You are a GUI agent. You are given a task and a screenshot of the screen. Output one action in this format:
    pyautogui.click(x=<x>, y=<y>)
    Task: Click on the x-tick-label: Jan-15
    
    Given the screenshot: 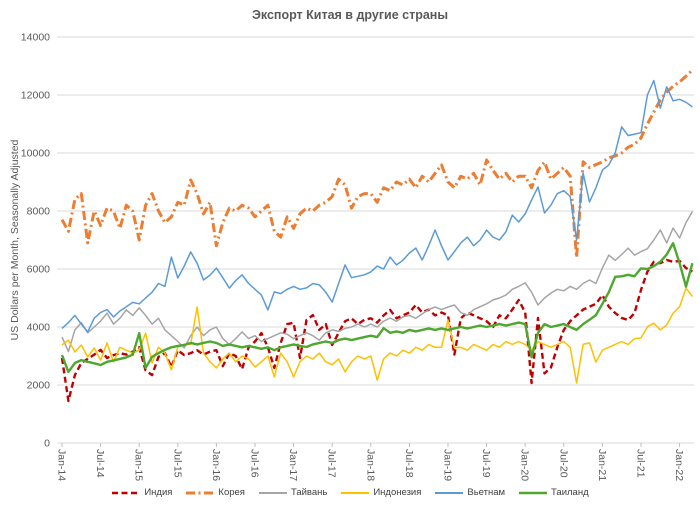 What is the action you would take?
    pyautogui.click(x=139, y=465)
    